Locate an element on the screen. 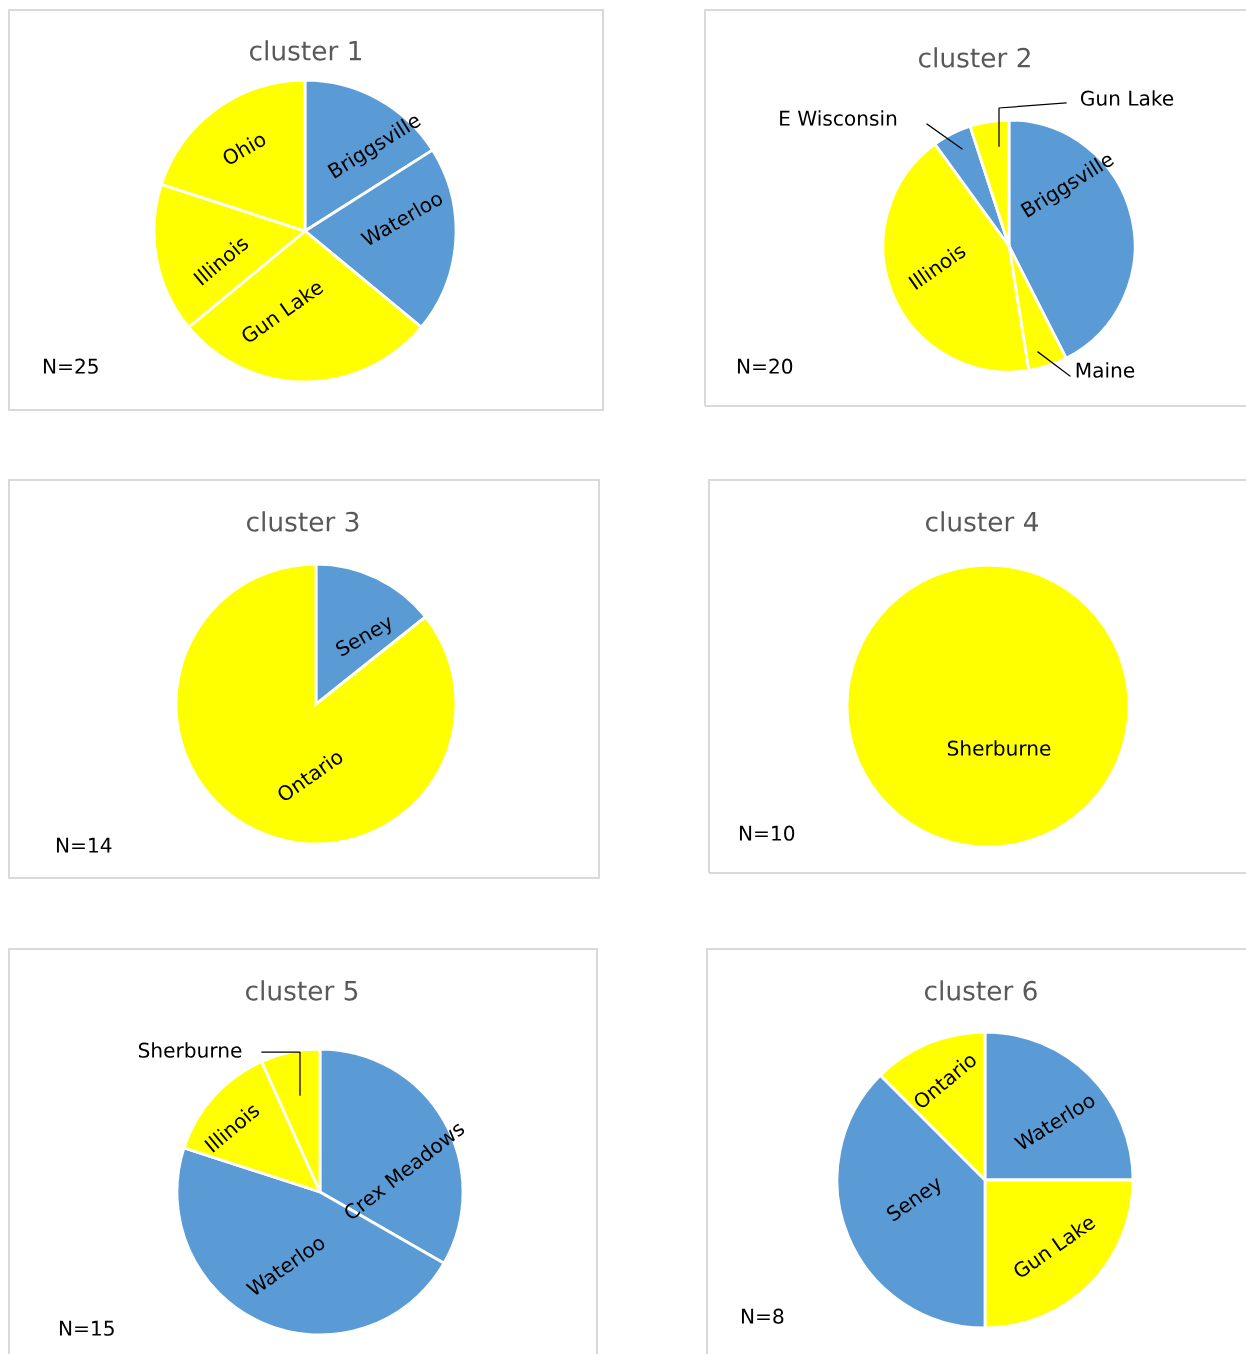 This screenshot has height=1354, width=1246. chart-title: cluster 4 is located at coordinates (982, 521).